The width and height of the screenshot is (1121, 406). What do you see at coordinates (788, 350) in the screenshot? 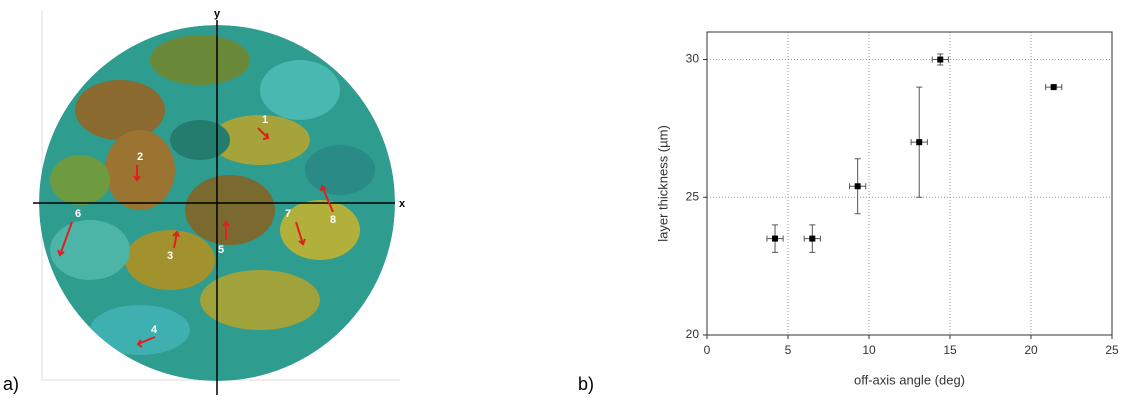
I see `x-tick-label: 5` at bounding box center [788, 350].